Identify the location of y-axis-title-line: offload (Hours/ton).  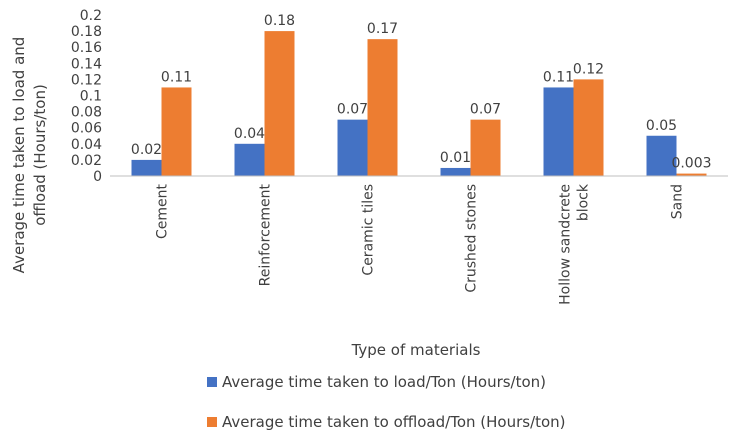
(40, 155).